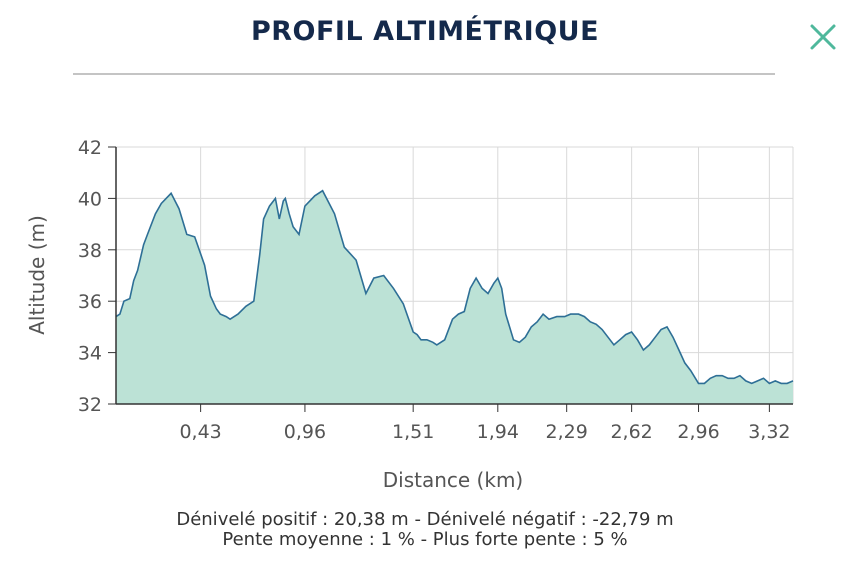  I want to click on y-tick-label: 36, so click(90, 302).